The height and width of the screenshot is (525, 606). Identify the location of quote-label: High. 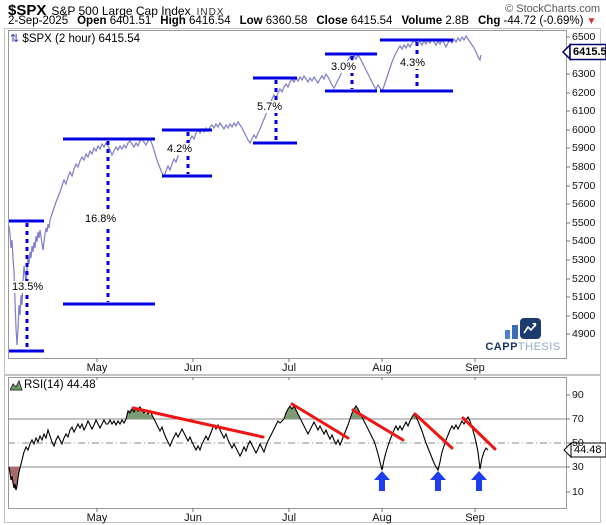
(173, 21).